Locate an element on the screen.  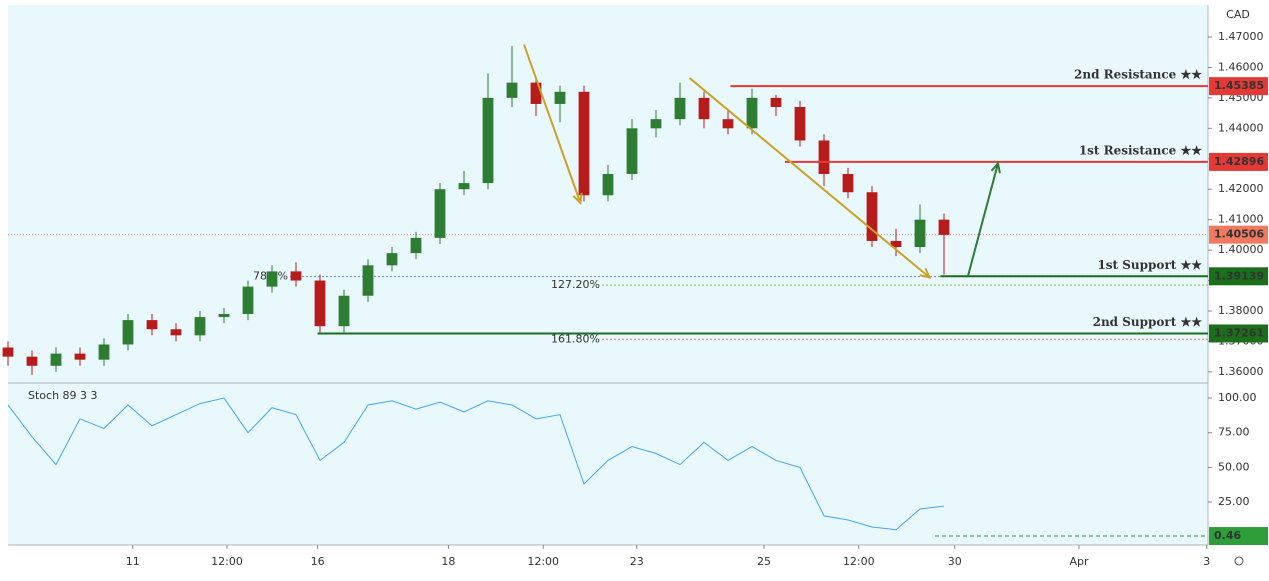
level-name: 1st Resistance ★★ is located at coordinates (1140, 150).